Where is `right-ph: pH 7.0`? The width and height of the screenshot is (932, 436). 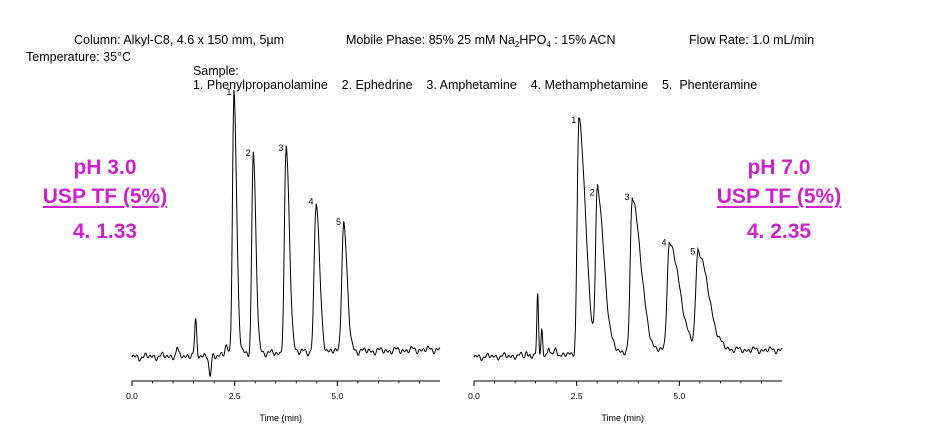
right-ph: pH 7.0 is located at coordinates (779, 167).